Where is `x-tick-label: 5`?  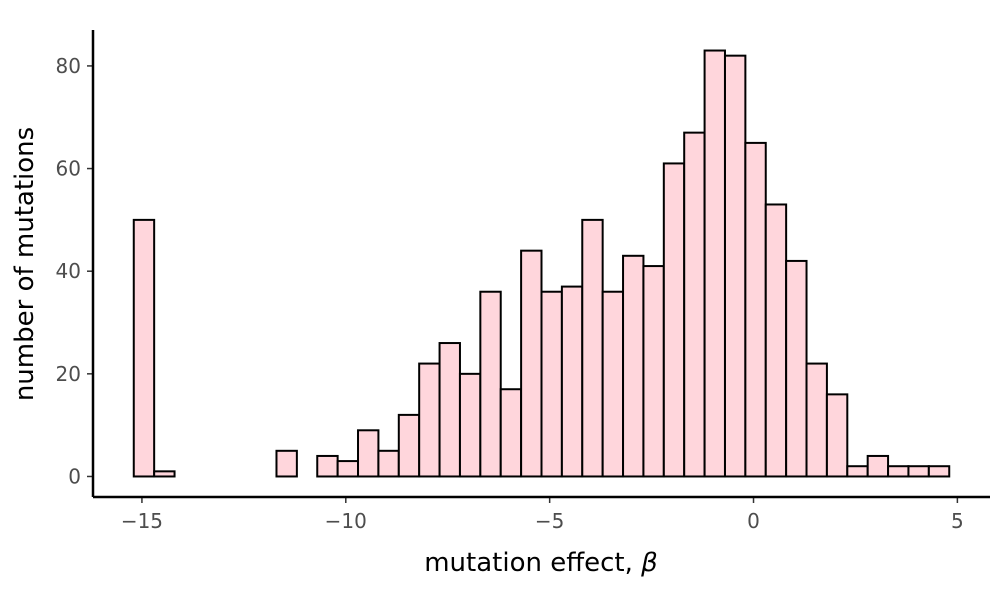 x-tick-label: 5 is located at coordinates (957, 521).